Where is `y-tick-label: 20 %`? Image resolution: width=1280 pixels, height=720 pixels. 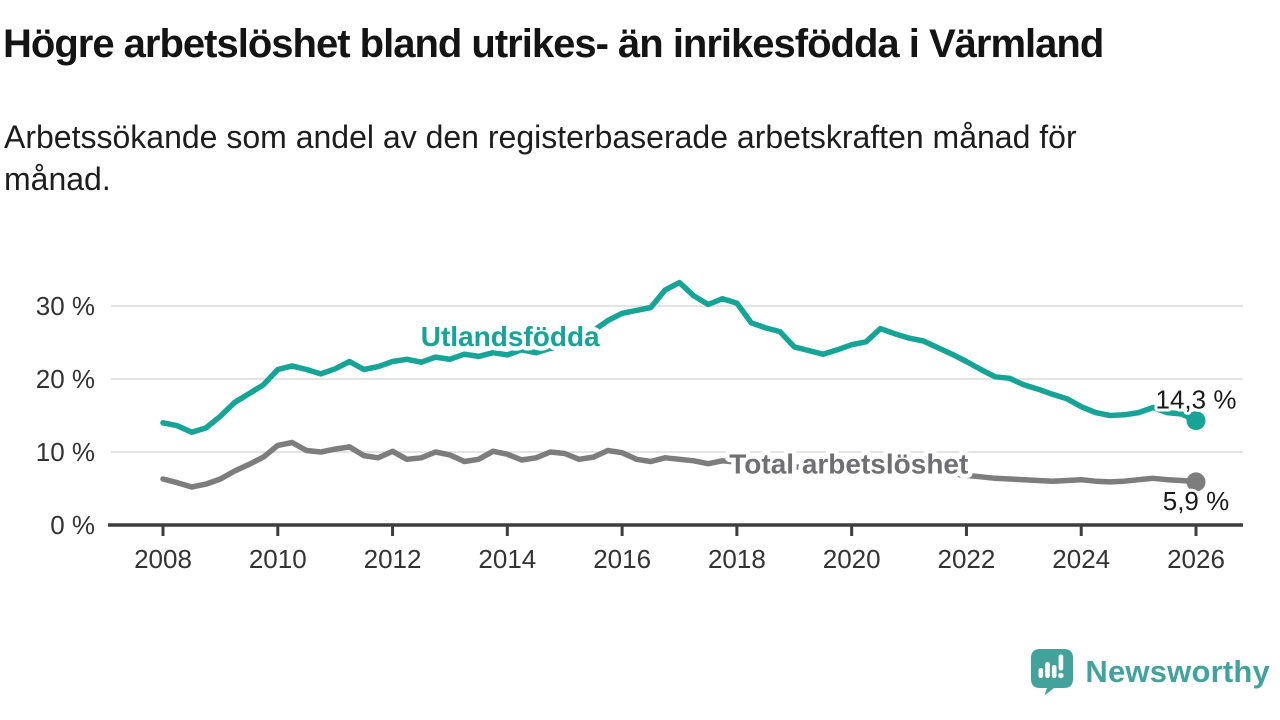 y-tick-label: 20 % is located at coordinates (65, 379).